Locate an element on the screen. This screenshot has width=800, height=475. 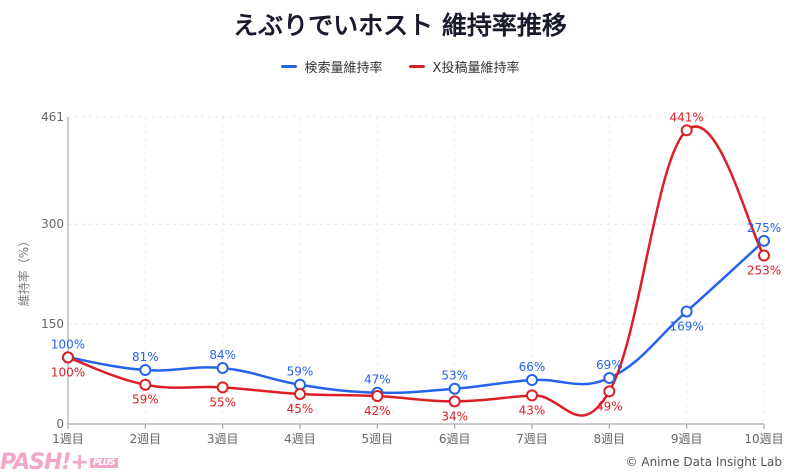
y-tick-label: 0 is located at coordinates (60, 424).